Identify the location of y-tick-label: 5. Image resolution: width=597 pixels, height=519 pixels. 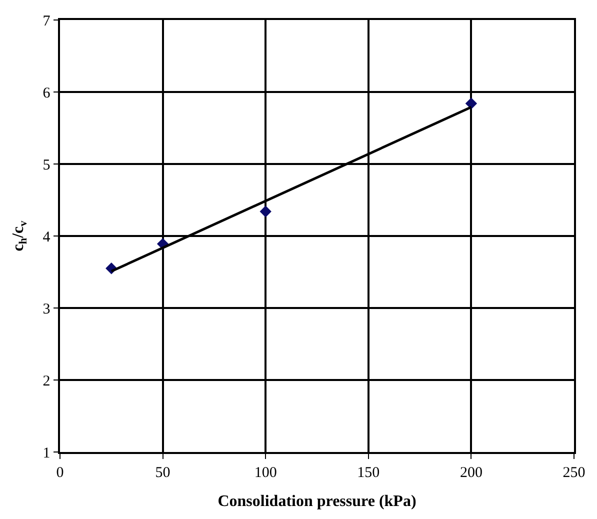
(46, 165).